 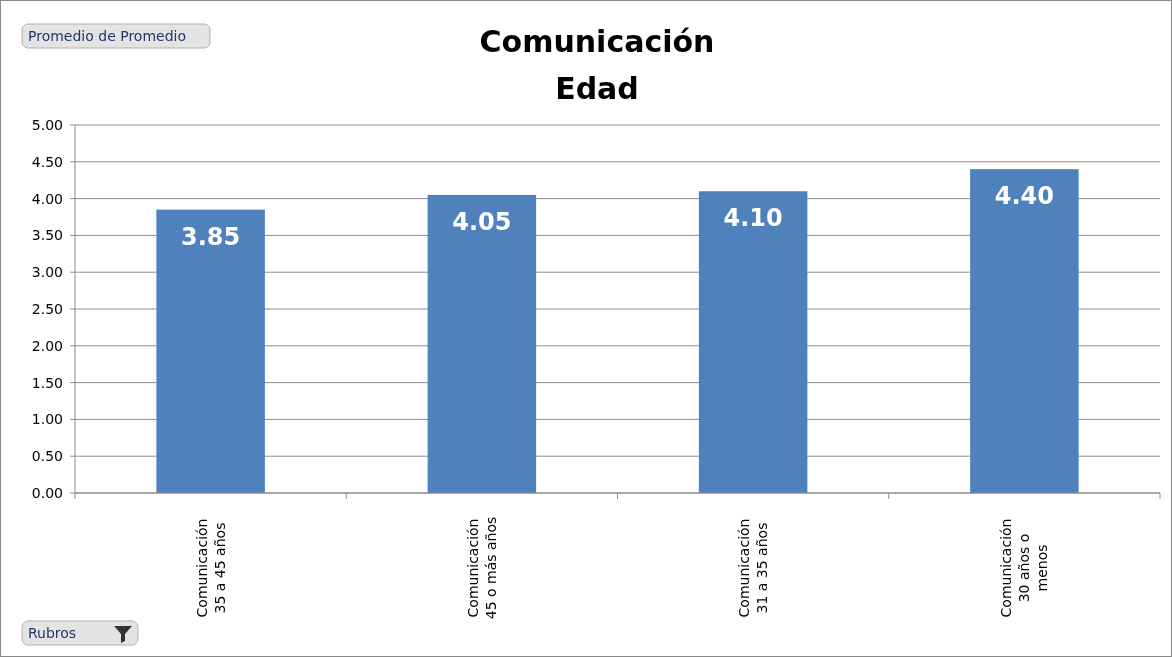 What do you see at coordinates (597, 41) in the screenshot?
I see `chart-title: Comunicación` at bounding box center [597, 41].